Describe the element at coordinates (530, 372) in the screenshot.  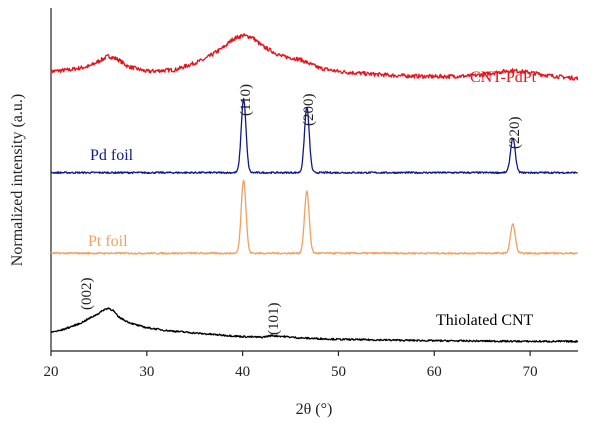
I see `x-tick-label: 70` at that location.